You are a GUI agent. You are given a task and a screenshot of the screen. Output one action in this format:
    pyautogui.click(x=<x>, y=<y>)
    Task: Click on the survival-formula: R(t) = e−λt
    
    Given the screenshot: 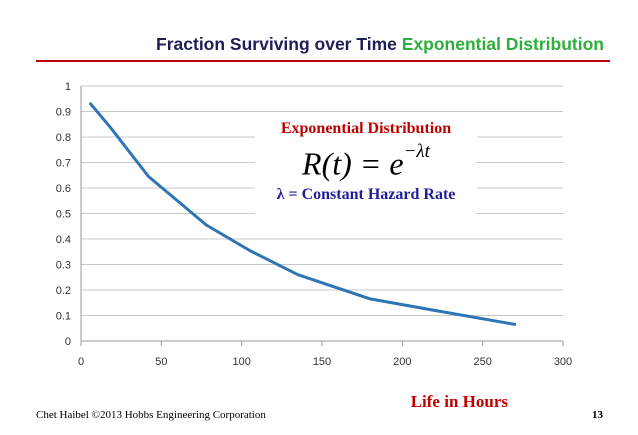 What is the action you would take?
    pyautogui.click(x=366, y=161)
    